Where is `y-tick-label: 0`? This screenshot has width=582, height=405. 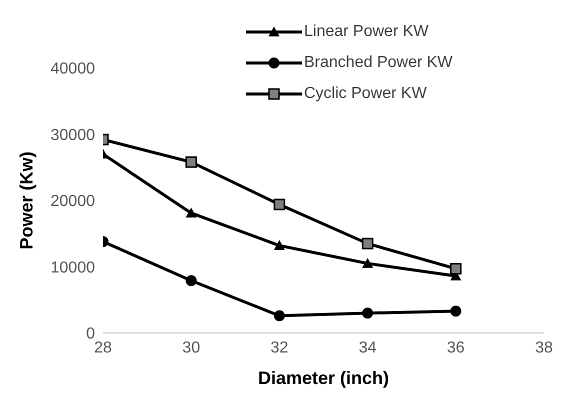
y-tick-label: 0 is located at coordinates (91, 334).